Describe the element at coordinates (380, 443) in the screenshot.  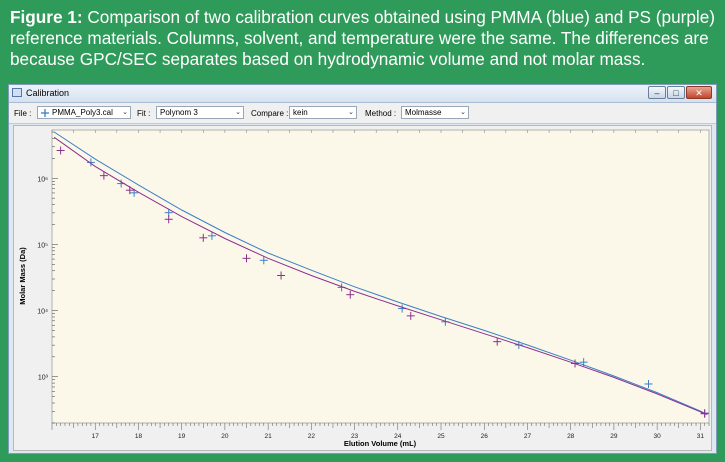
I see `x-axis-label: Elution Volume (mL)` at that location.